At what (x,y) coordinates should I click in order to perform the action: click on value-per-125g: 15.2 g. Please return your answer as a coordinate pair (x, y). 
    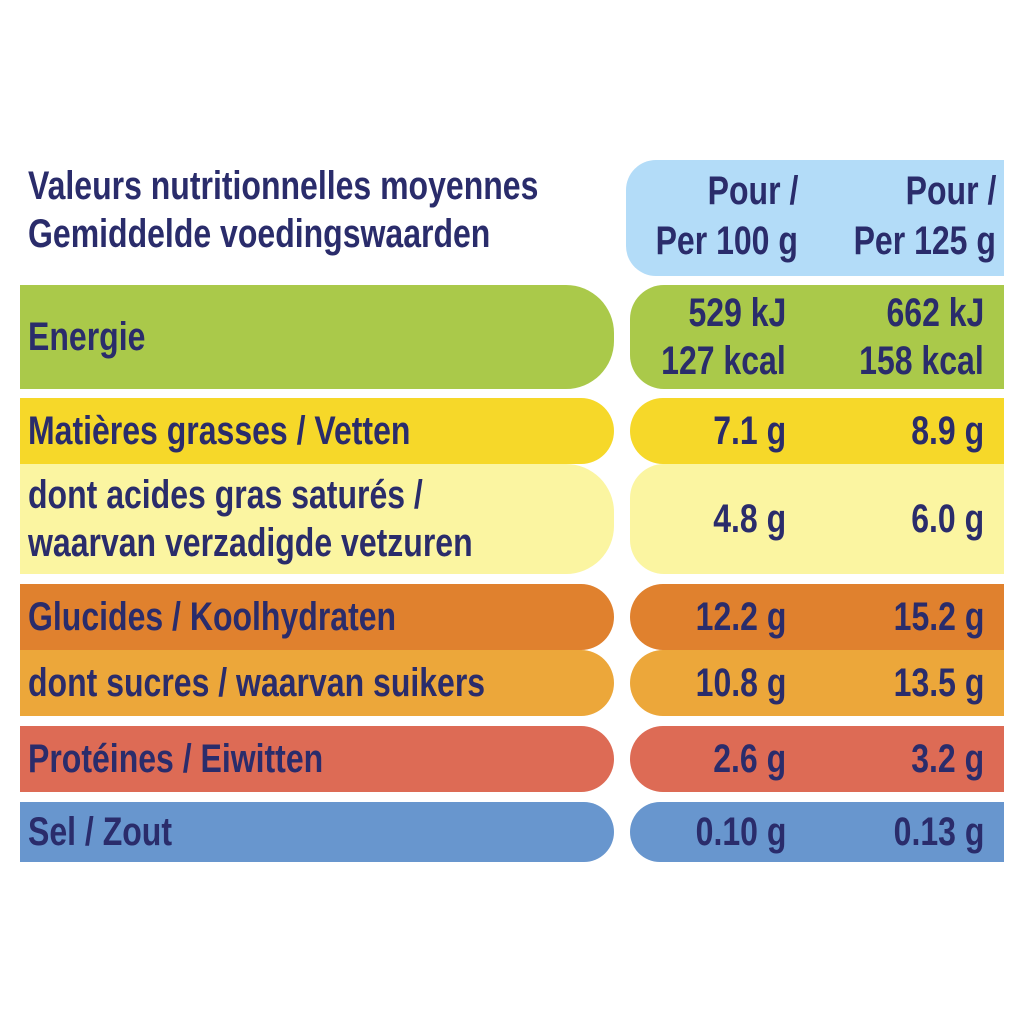
    Looking at the image, I should click on (938, 617).